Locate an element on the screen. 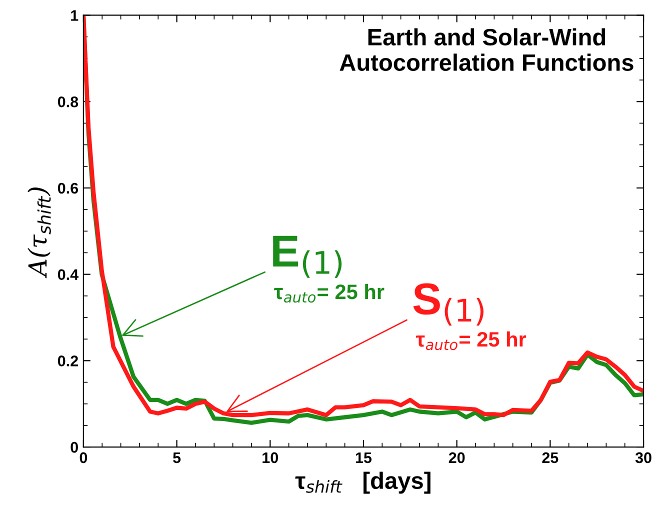 This screenshot has width=652, height=508. annotation: S$_{(1)}$ is located at coordinates (448, 304).